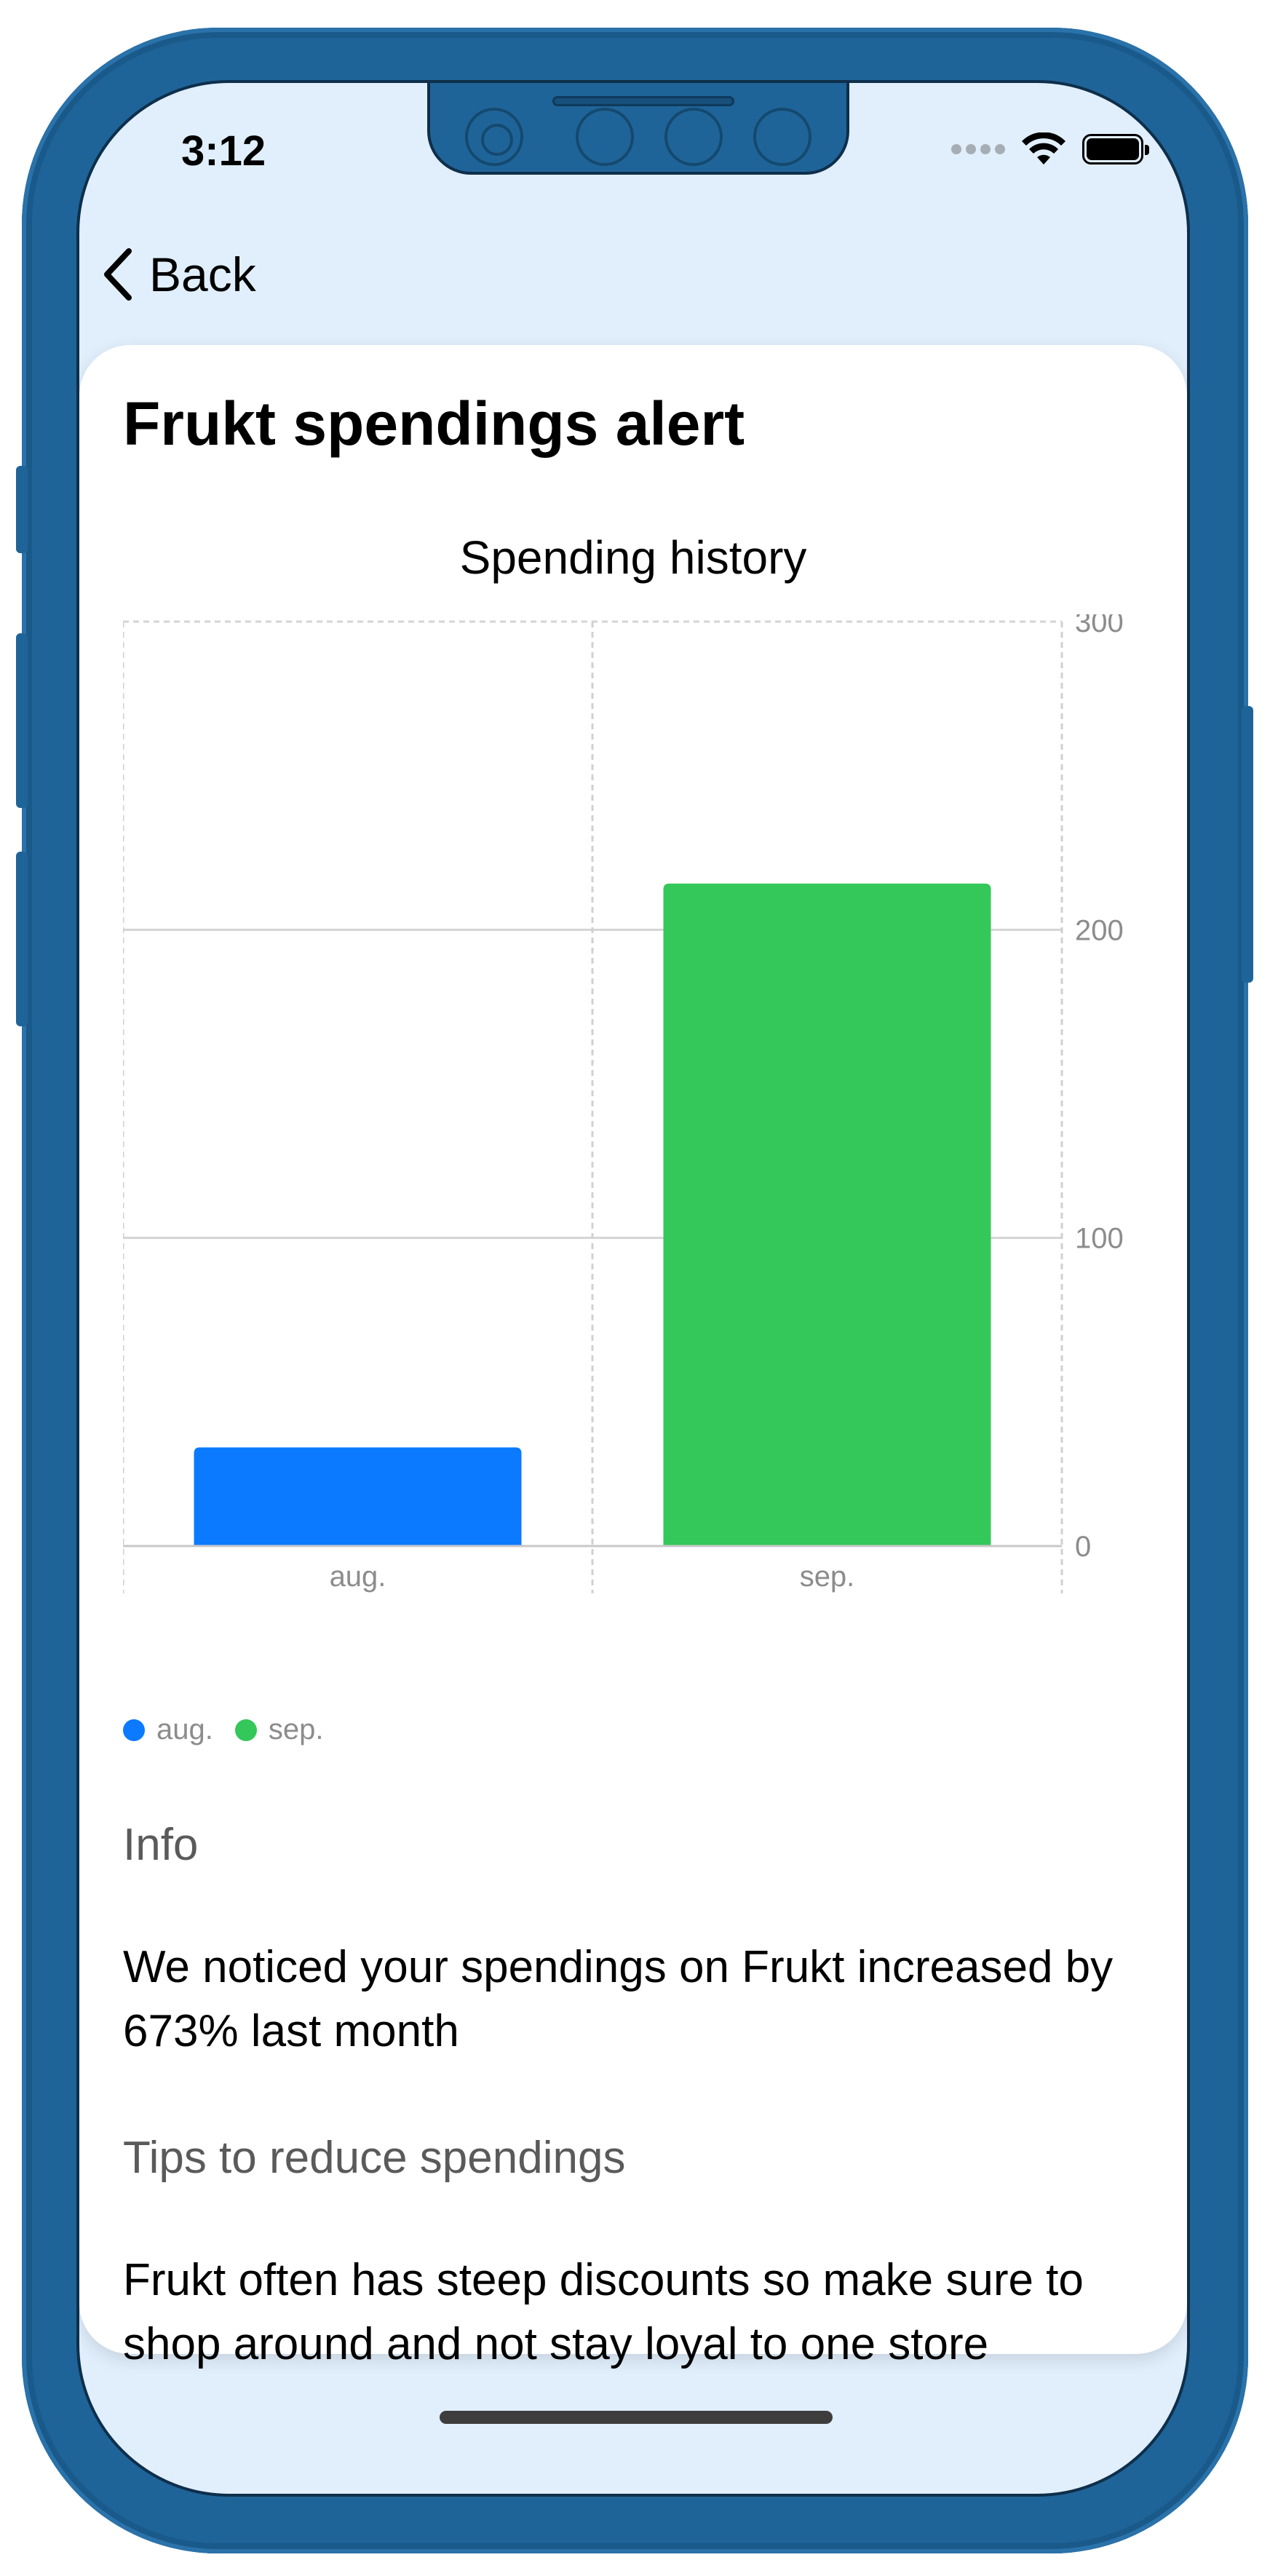 Image resolution: width=1270 pixels, height=2576 pixels. What do you see at coordinates (358, 1577) in the screenshot?
I see `x-tick-label: aug.` at bounding box center [358, 1577].